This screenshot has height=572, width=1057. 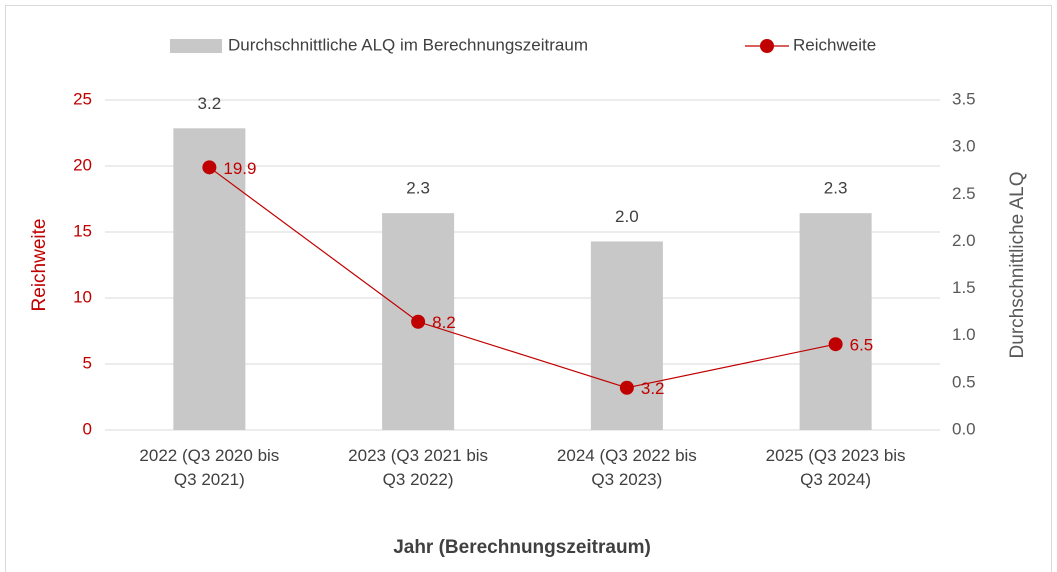 I want to click on y2-tick-label: 3.0, so click(x=964, y=146).